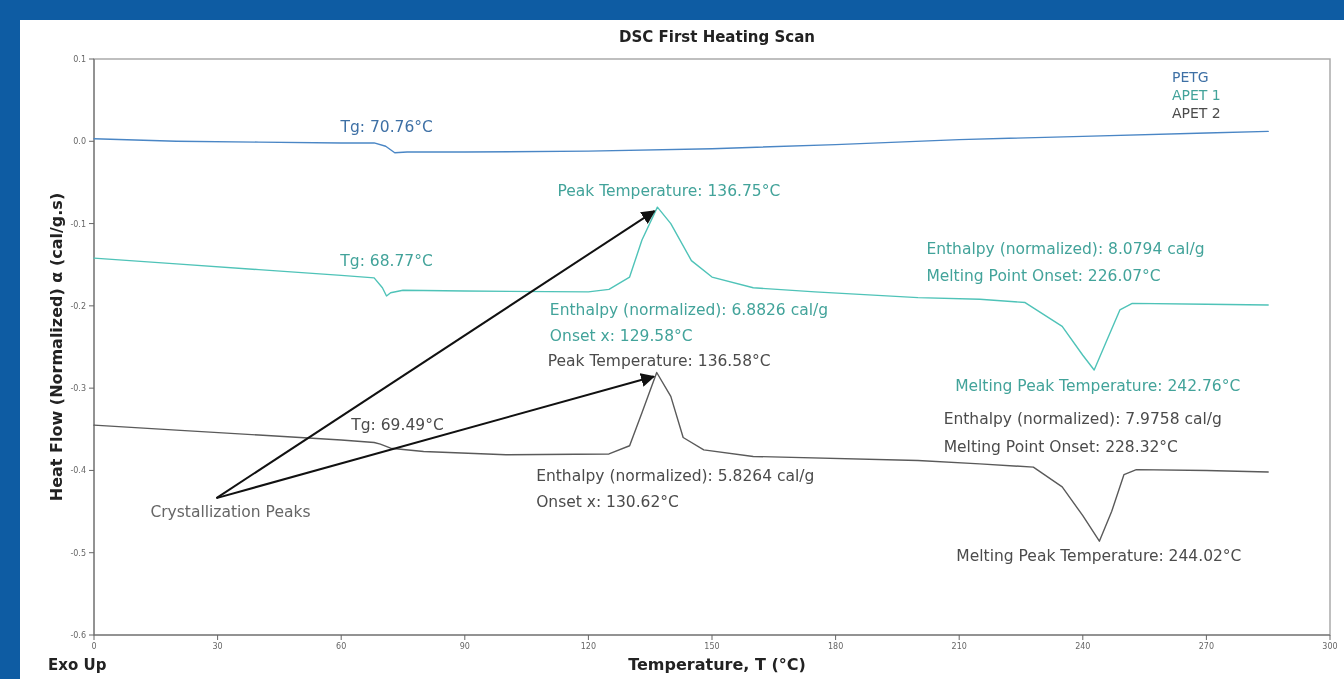  Describe the element at coordinates (230, 512) in the screenshot. I see `annotation: Crystallization Peaks` at that location.